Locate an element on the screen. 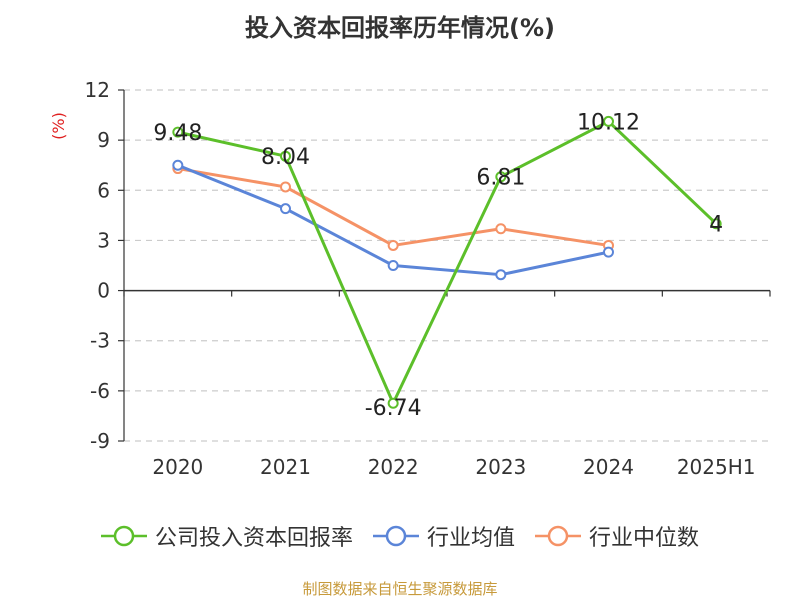 The width and height of the screenshot is (800, 600). legend-item-industry-mean: 行业均值 is located at coordinates (443, 536).